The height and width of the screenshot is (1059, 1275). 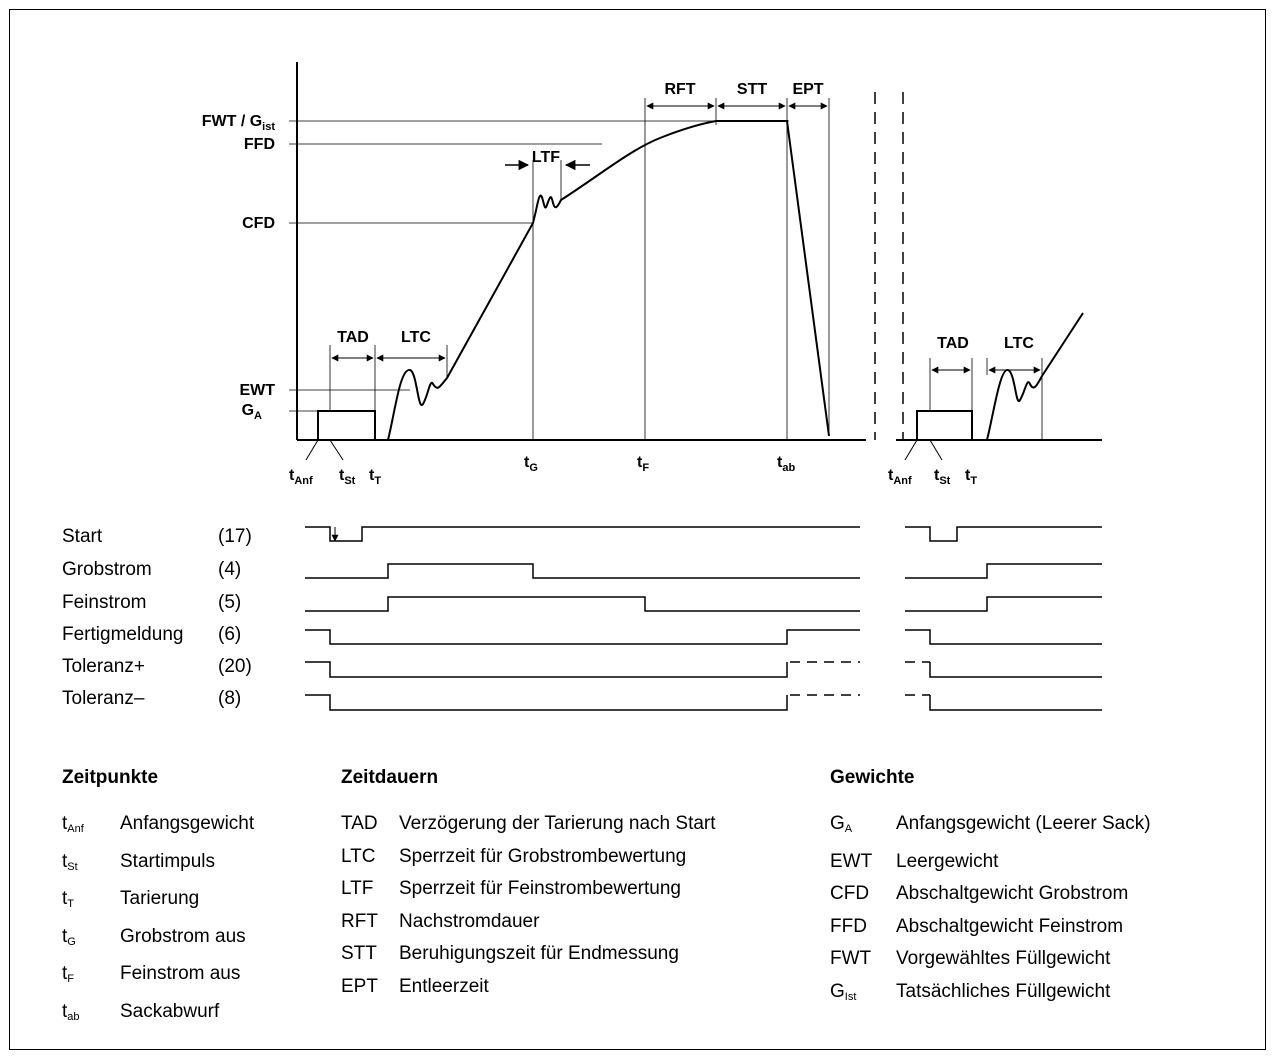 What do you see at coordinates (514, 856) in the screenshot?
I see `legend-item: LTC Sperrzeit für Grobstrombewertung` at bounding box center [514, 856].